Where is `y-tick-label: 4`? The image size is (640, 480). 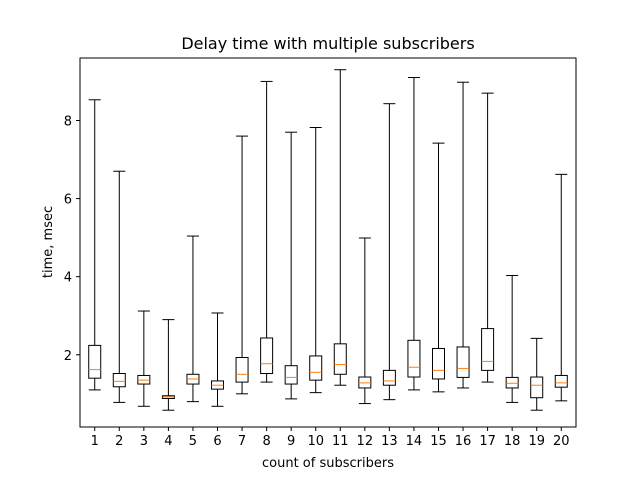 y-tick-label: 4 is located at coordinates (68, 278).